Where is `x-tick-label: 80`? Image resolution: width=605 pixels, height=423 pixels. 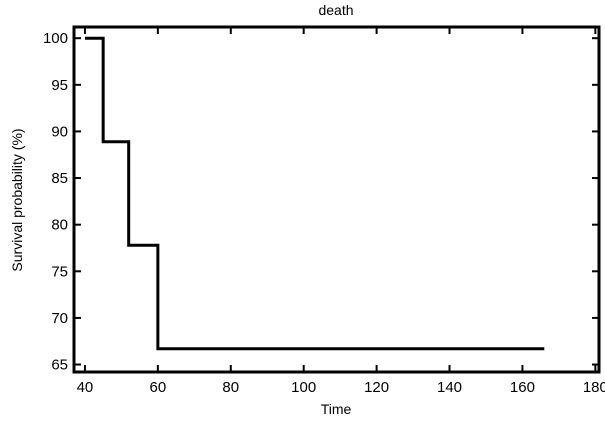 x-tick-label: 80 is located at coordinates (230, 387).